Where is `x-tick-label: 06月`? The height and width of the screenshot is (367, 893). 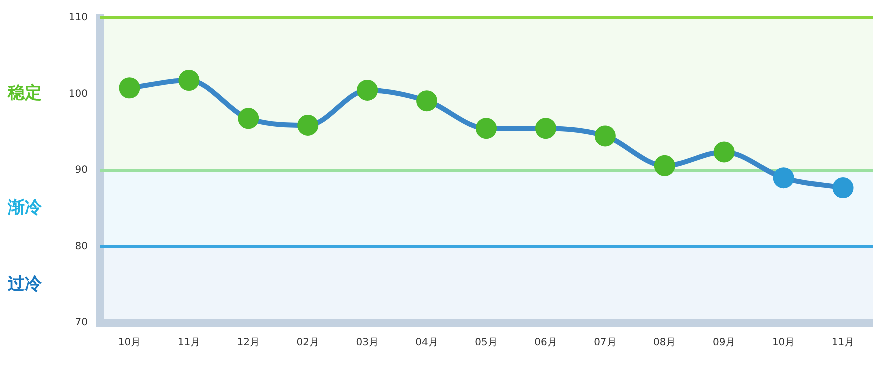 x-tick-label: 06月 is located at coordinates (546, 343).